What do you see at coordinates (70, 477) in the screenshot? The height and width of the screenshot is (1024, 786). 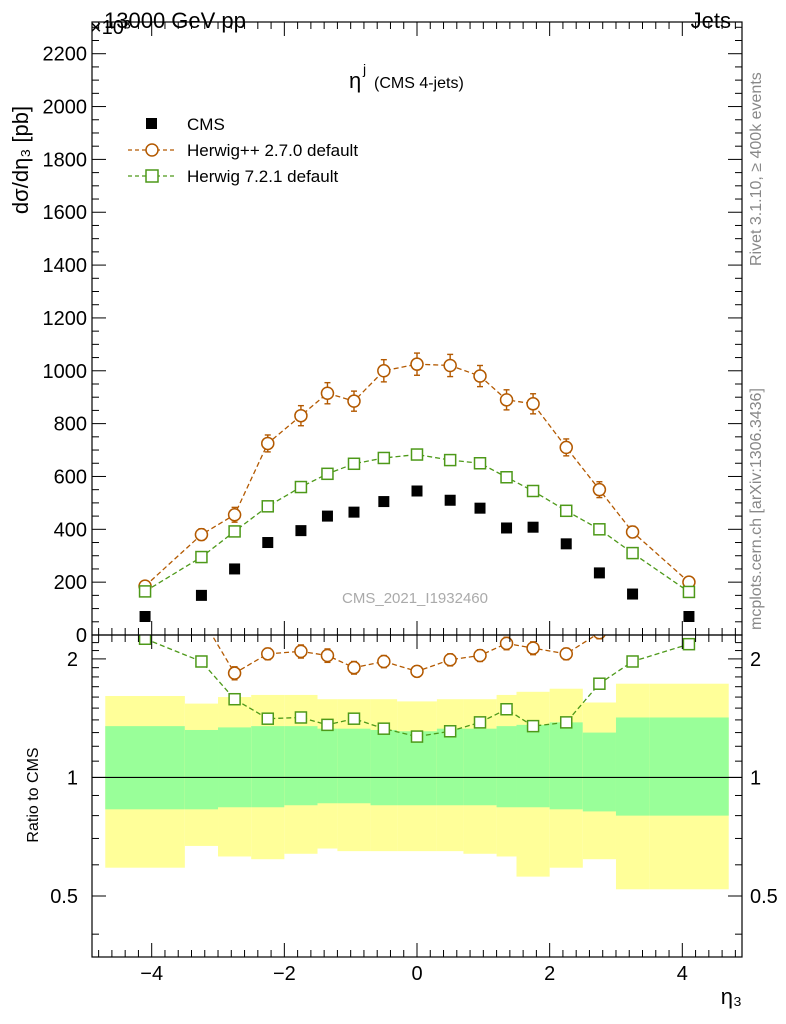 I see `main-ytick-label: 600` at bounding box center [70, 477].